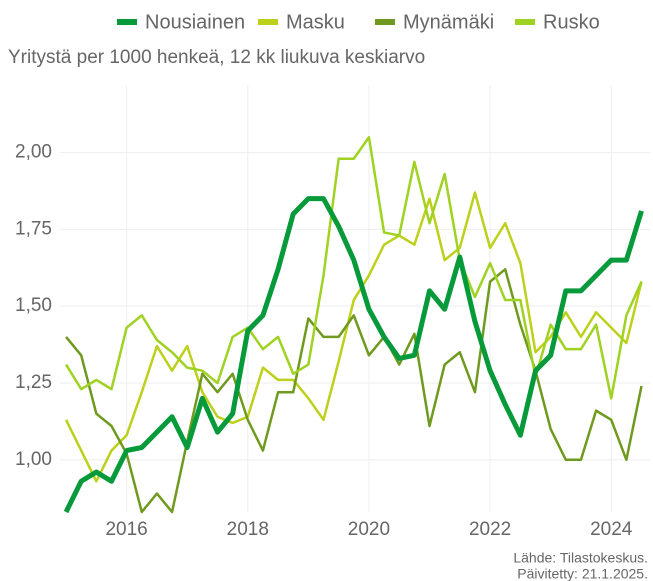 Image resolution: width=653 pixels, height=581 pixels. Describe the element at coordinates (33, 459) in the screenshot. I see `y-tick-label: 1,00` at that location.